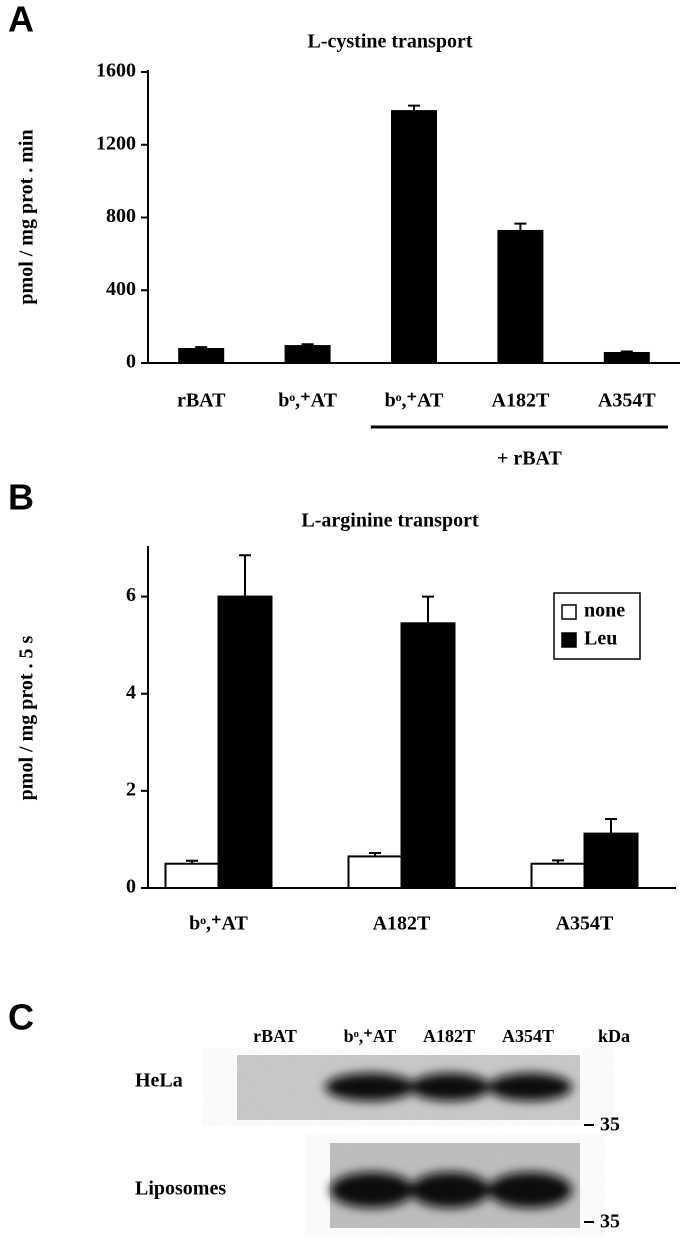  I want to click on chart-title: L-arginine transport, so click(390, 521).